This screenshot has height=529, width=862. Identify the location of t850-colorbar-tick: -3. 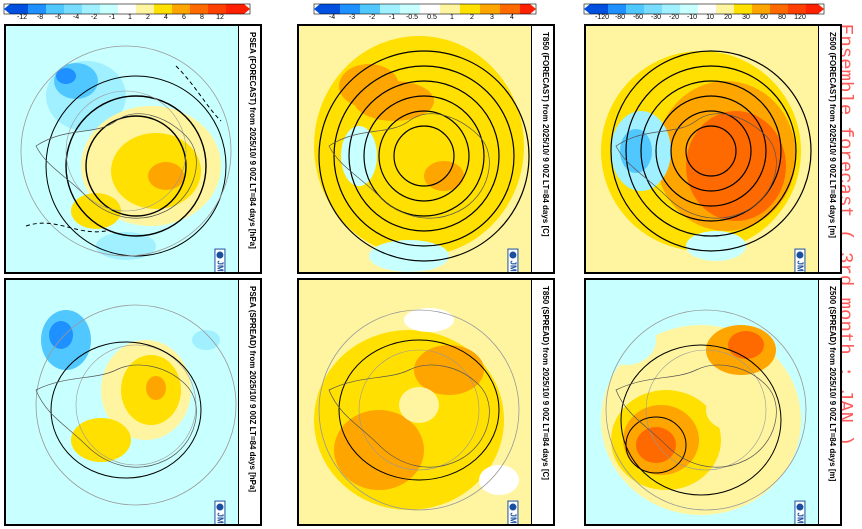
(352, 17).